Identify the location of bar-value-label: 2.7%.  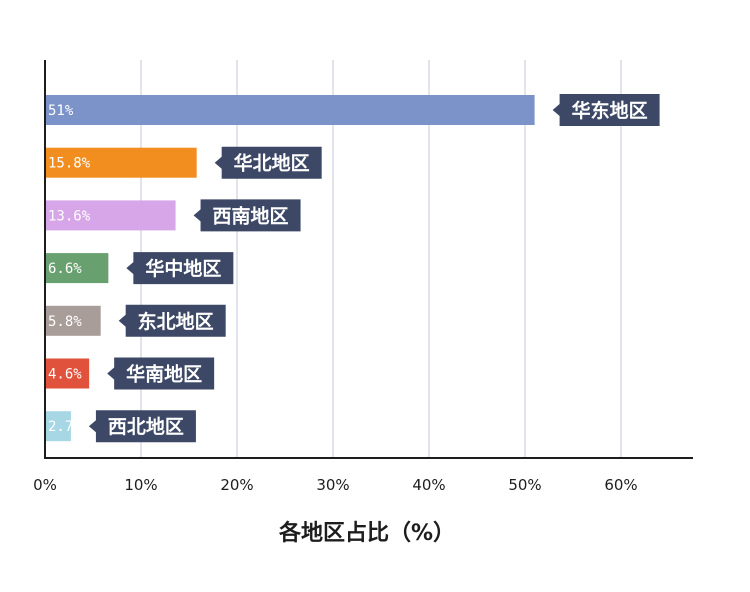
(65, 427).